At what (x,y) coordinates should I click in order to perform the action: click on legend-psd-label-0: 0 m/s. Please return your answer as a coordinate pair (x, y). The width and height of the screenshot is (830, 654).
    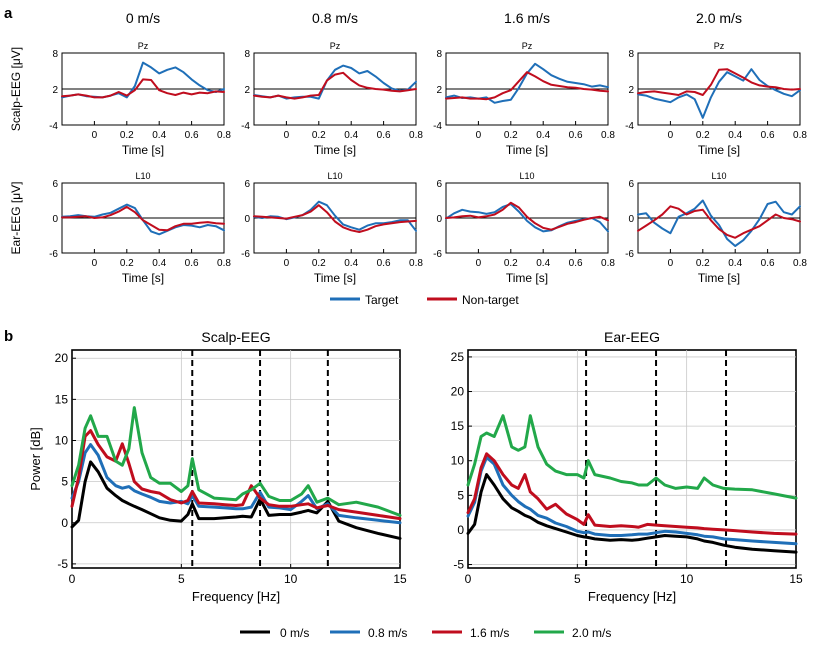
    Looking at the image, I should click on (294, 633).